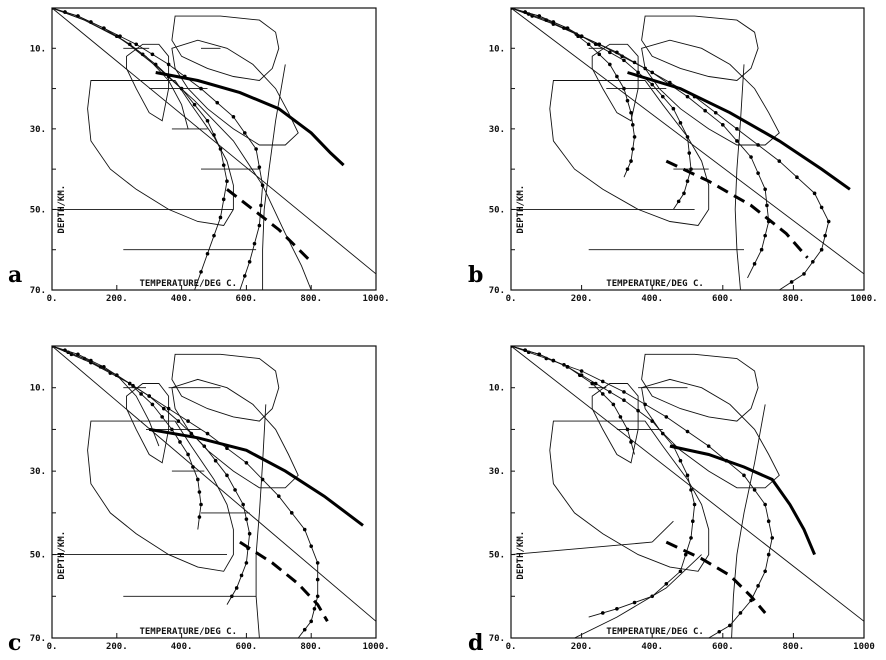 The image size is (886, 660). What do you see at coordinates (250, 119) in the screenshot?
I see `solidus-line` at bounding box center [250, 119].